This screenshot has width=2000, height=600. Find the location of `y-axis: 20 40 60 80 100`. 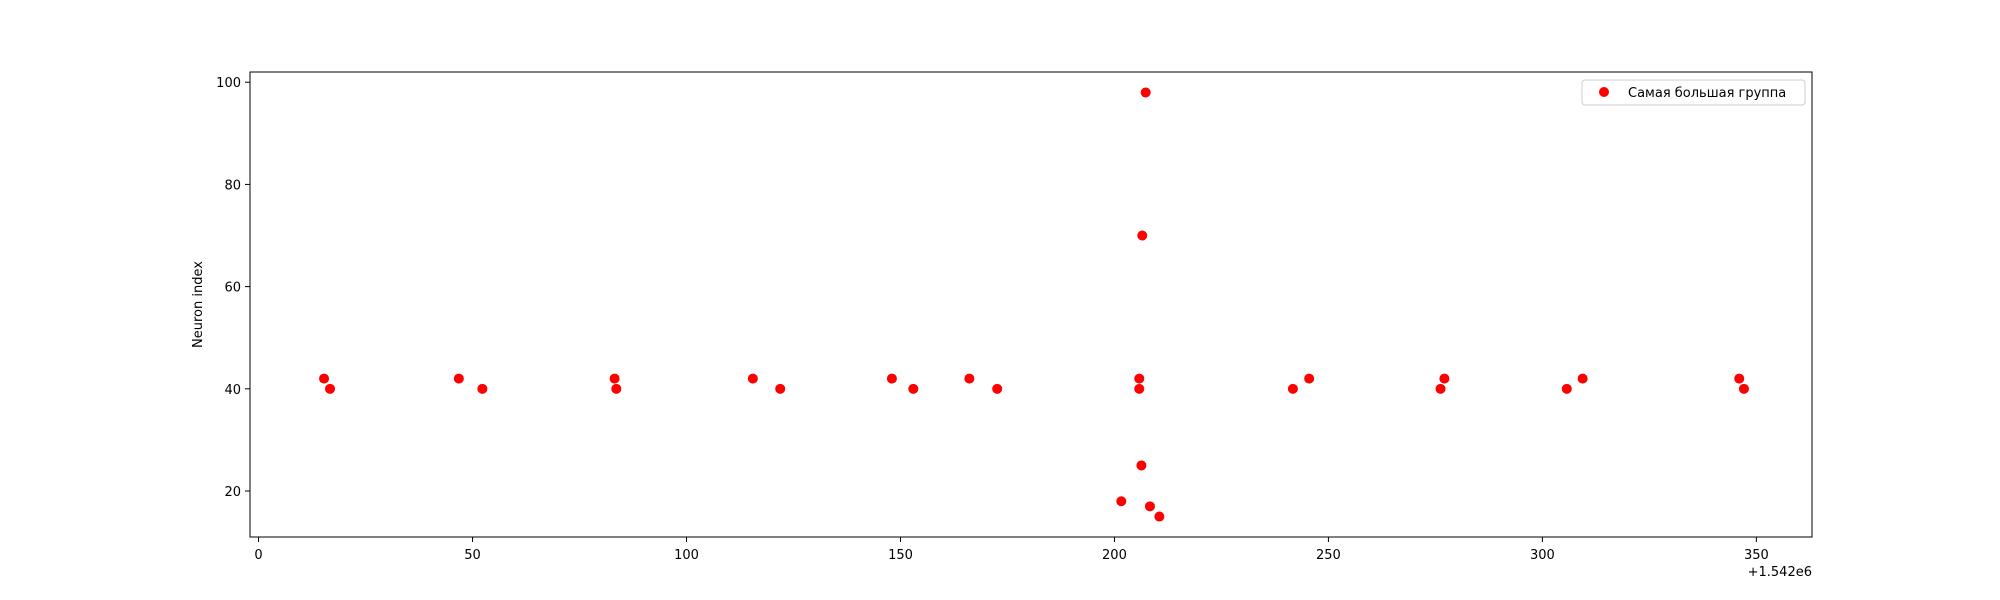

y-axis: 20 40 60 80 100 is located at coordinates (233, 288).